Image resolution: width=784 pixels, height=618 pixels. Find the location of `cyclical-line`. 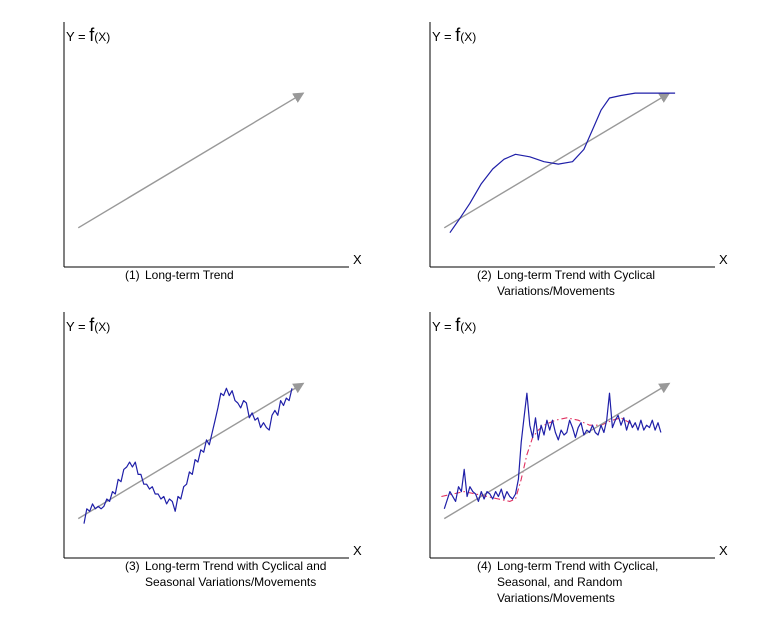

cyclical-line is located at coordinates (538, 459).